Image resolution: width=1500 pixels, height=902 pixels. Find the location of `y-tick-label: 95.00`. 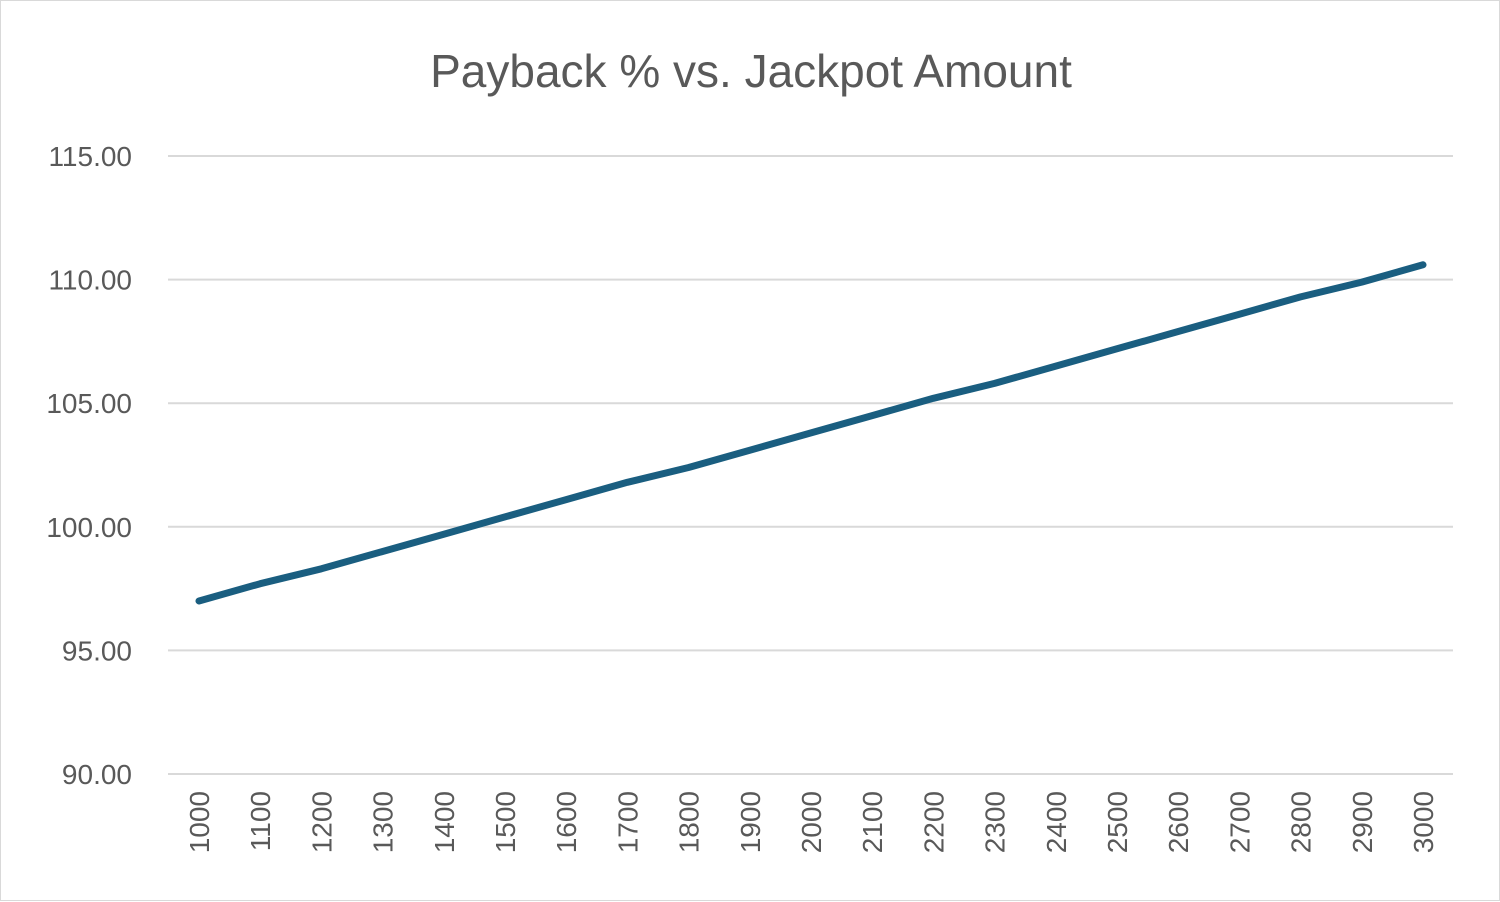

y-tick-label: 95.00 is located at coordinates (97, 650).